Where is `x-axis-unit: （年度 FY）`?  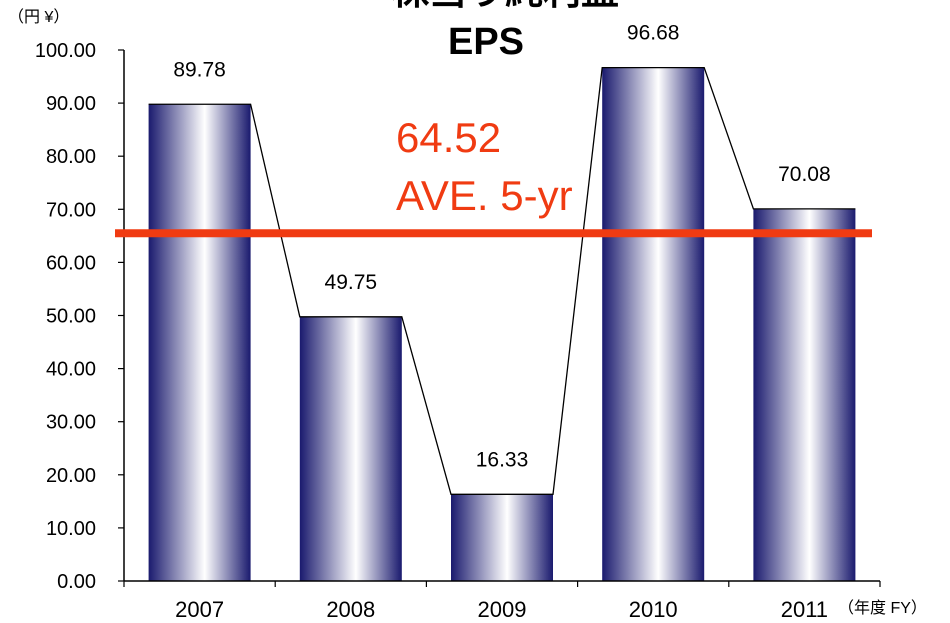 x-axis-unit: （年度 FY） is located at coordinates (882, 608).